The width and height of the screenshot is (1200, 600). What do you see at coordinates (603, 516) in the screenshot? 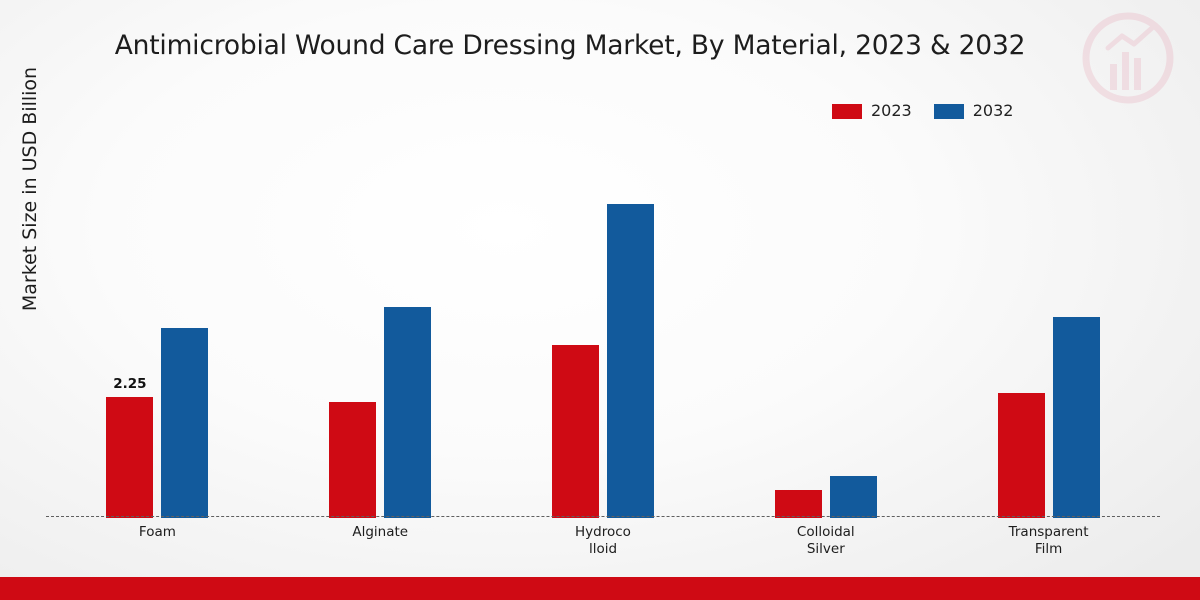
I see `x-axis-baseline` at bounding box center [603, 516].